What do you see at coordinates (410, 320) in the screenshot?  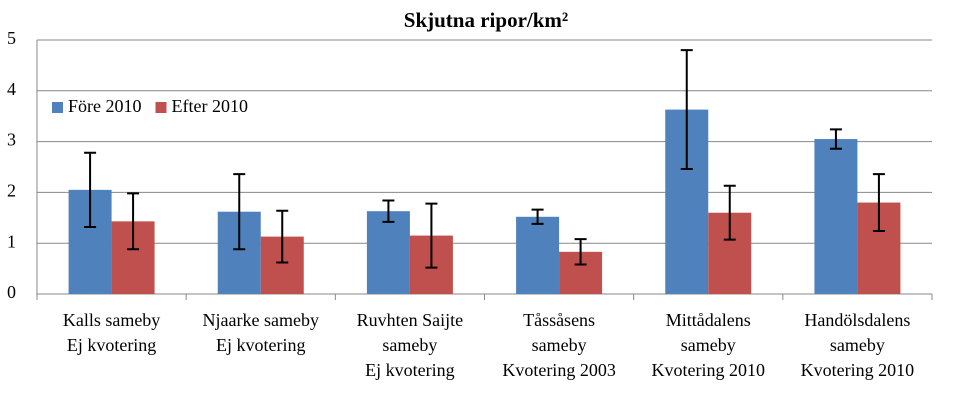 I see `x-tick-label: Ruvhten Saijte` at bounding box center [410, 320].